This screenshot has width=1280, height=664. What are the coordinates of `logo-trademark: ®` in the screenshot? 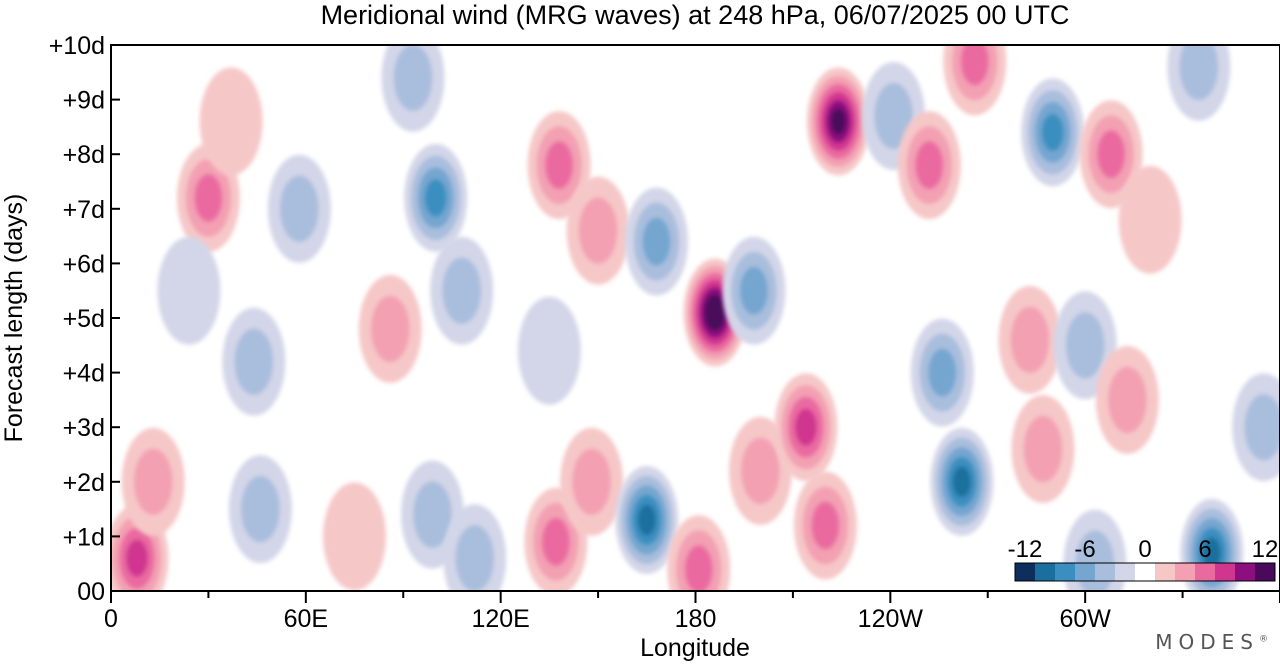 It's located at (1263, 639).